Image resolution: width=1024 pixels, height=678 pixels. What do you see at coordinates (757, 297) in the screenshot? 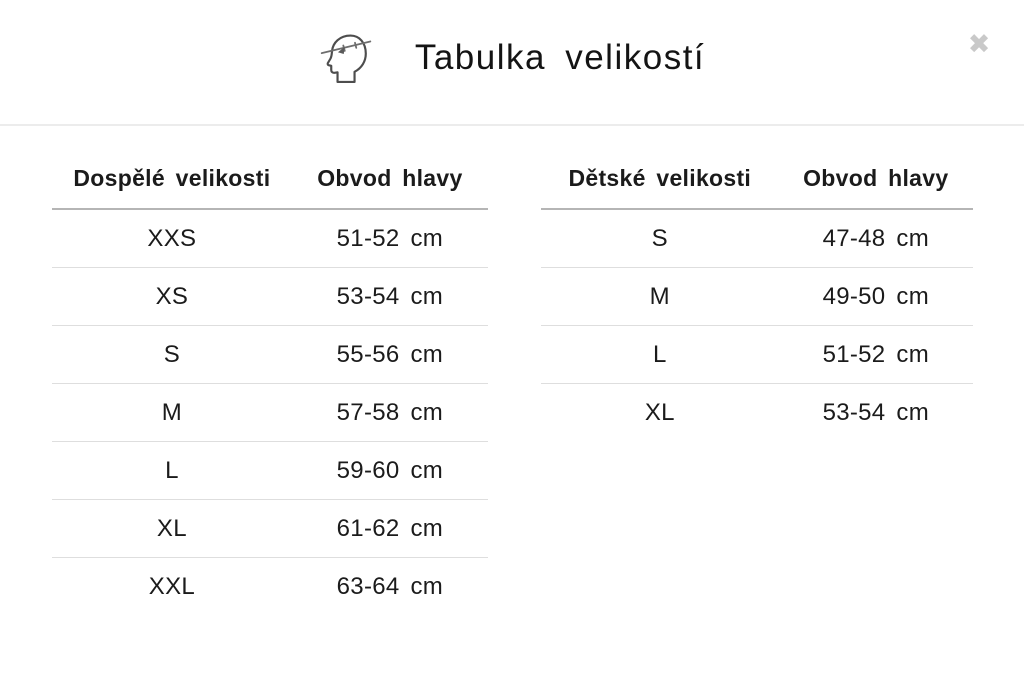
I see `table-row: M 49-50 cm` at bounding box center [757, 297].